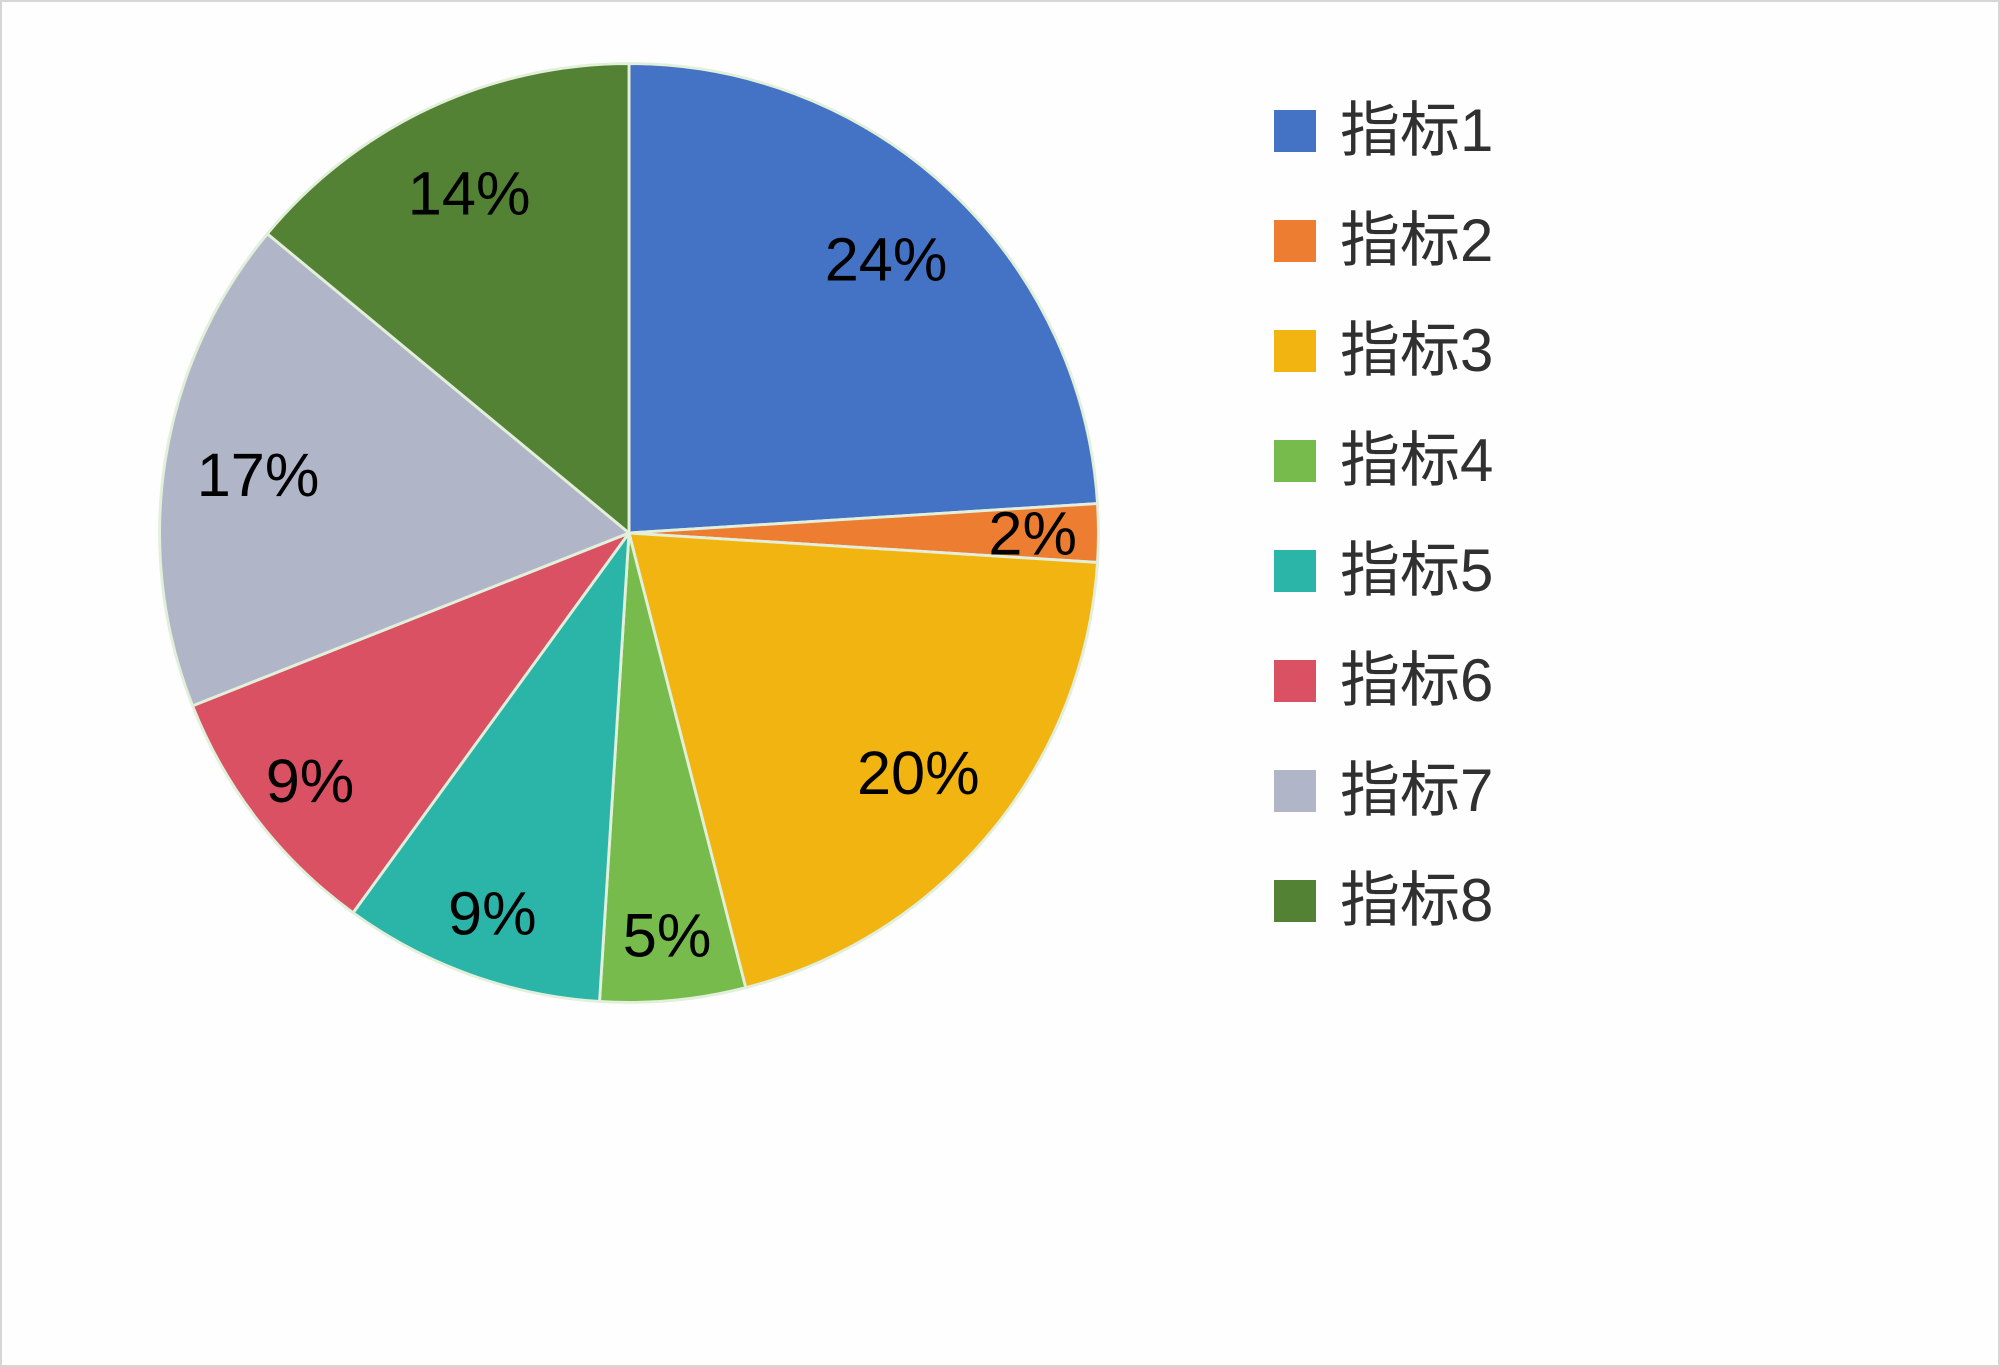 The width and height of the screenshot is (2000, 1367). Describe the element at coordinates (258, 474) in the screenshot. I see `pie-data-label-7: 17%` at that location.